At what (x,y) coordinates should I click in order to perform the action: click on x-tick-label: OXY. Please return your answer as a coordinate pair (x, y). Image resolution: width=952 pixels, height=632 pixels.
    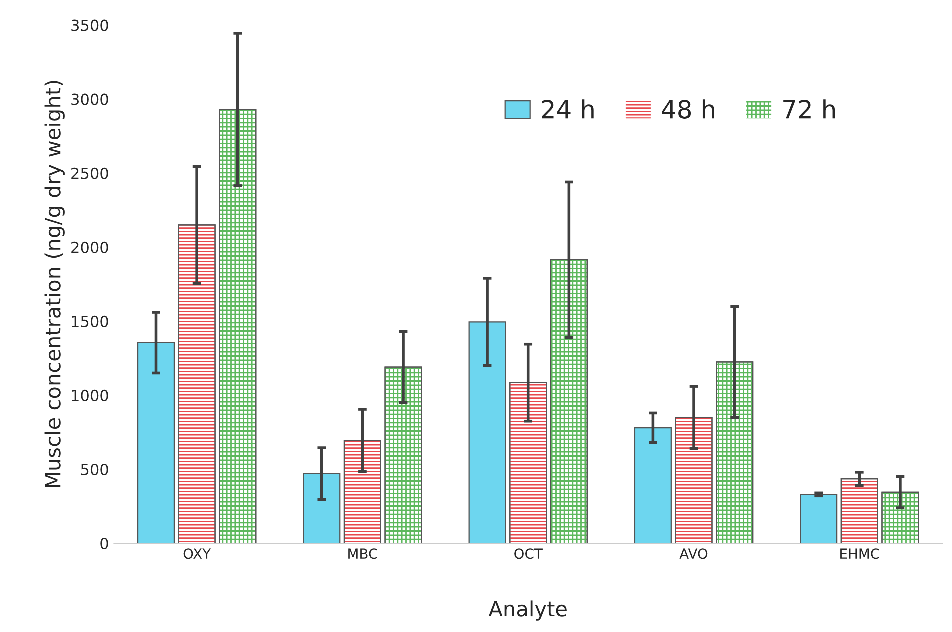
    Looking at the image, I should click on (198, 554).